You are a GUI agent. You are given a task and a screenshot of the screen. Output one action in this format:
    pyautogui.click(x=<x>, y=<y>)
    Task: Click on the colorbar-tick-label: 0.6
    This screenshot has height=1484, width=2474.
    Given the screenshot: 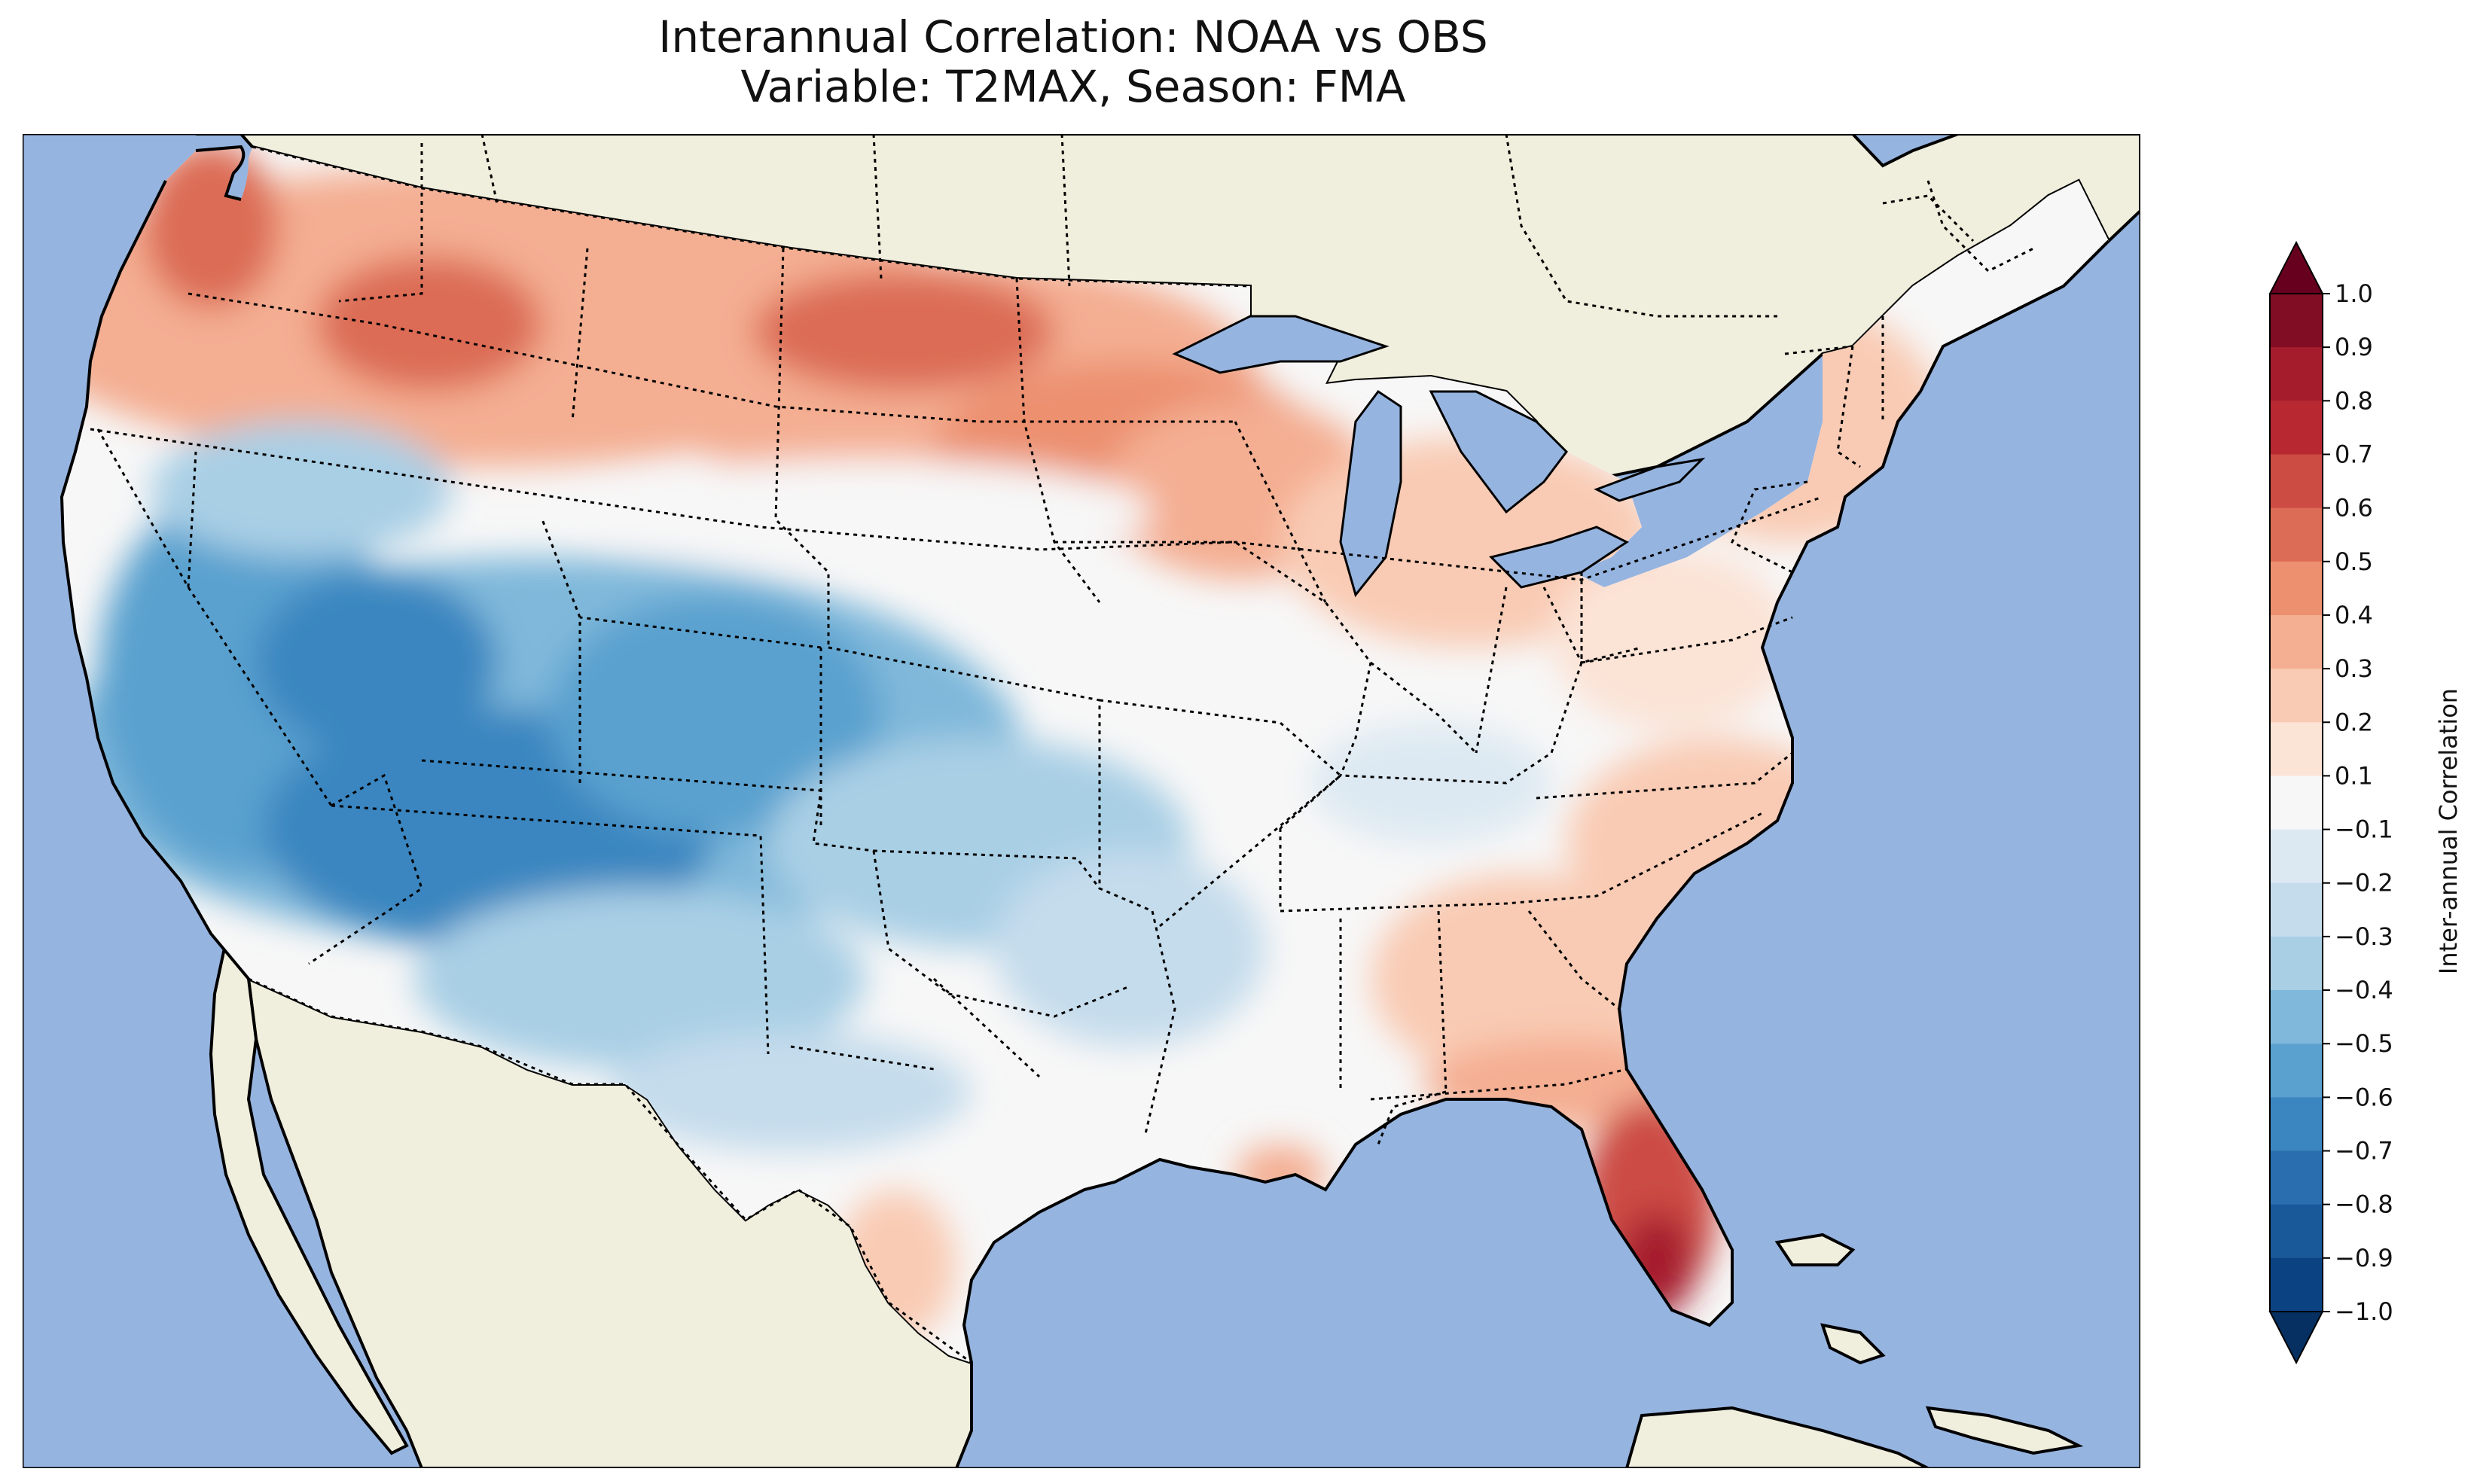 What is the action you would take?
    pyautogui.click(x=2354, y=508)
    